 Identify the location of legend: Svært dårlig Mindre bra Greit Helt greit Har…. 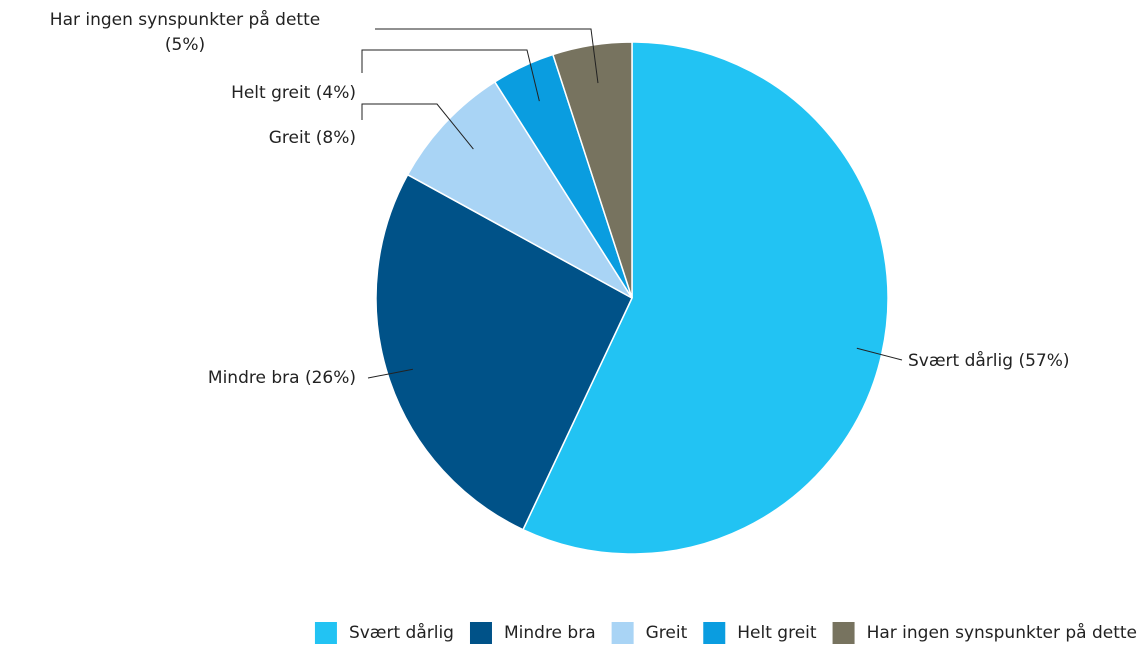
(725, 633).